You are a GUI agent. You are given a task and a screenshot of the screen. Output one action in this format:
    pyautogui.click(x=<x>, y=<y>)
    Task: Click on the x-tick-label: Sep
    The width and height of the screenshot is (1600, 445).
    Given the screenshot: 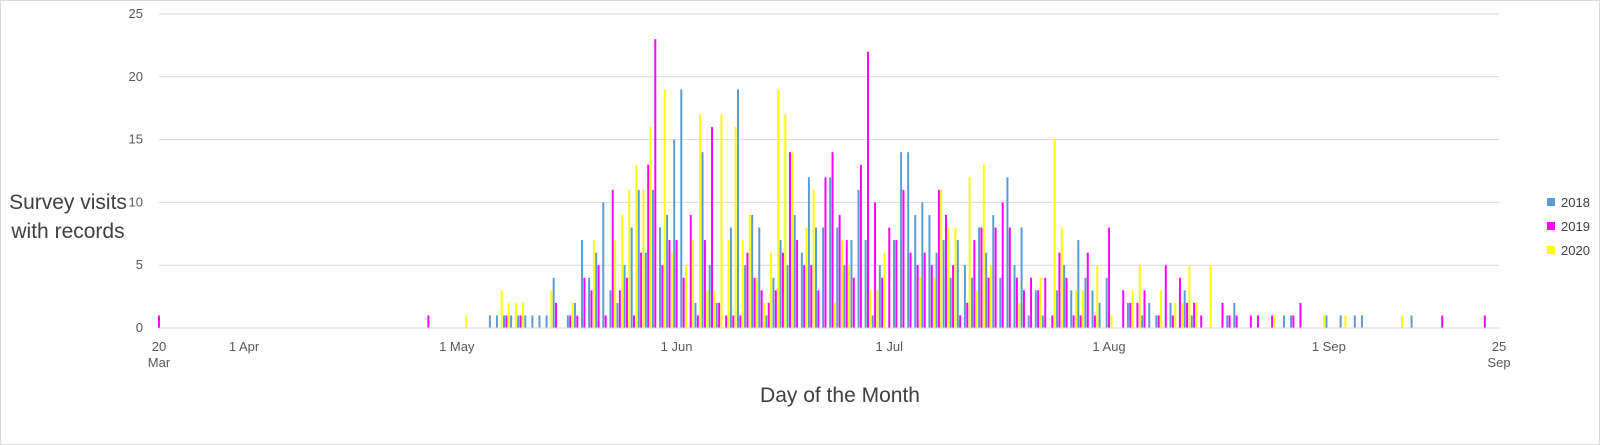 What is the action you would take?
    pyautogui.click(x=1498, y=362)
    